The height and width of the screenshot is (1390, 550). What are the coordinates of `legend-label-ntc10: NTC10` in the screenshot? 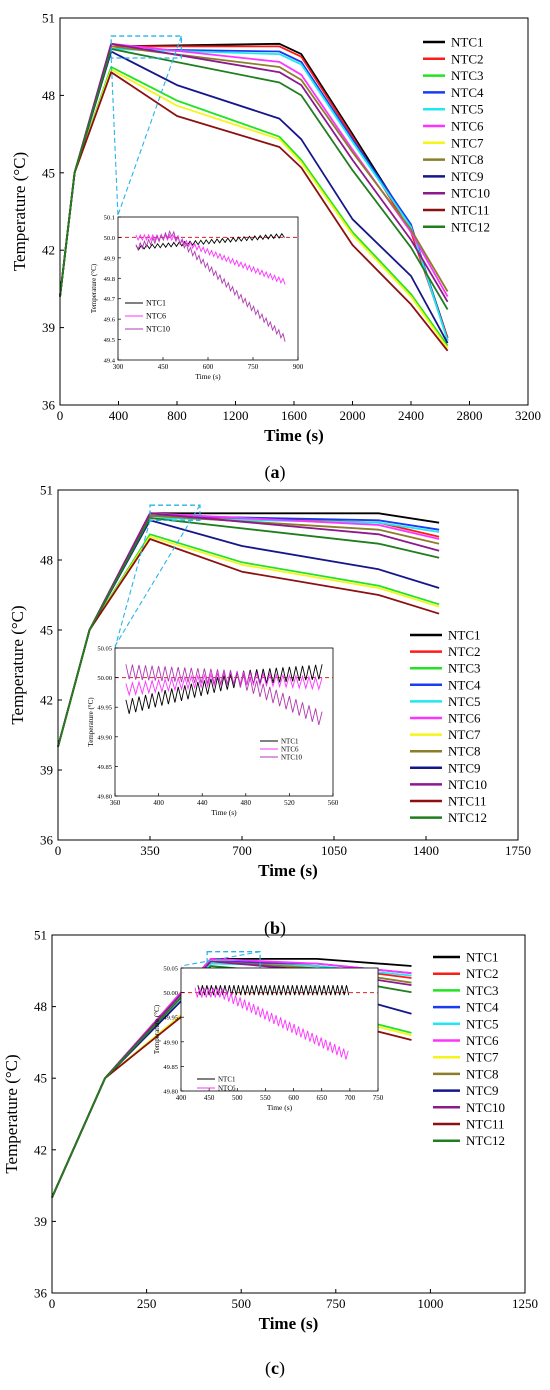 It's located at (467, 784).